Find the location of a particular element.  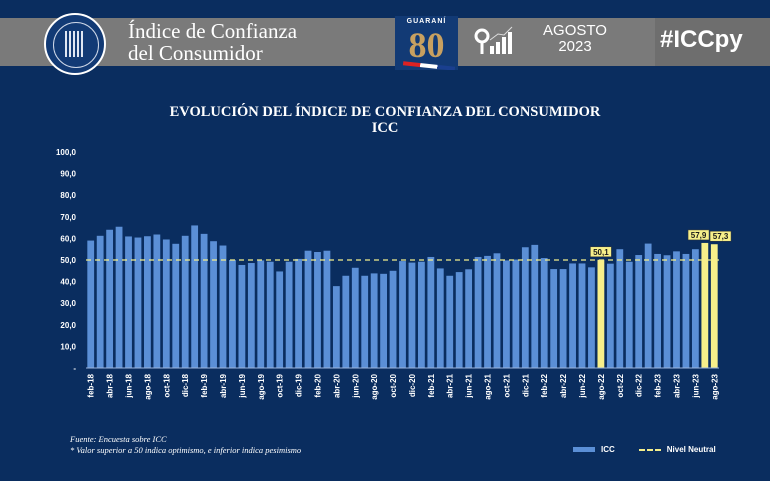

x-tick-label: abr-20 is located at coordinates (336, 385).